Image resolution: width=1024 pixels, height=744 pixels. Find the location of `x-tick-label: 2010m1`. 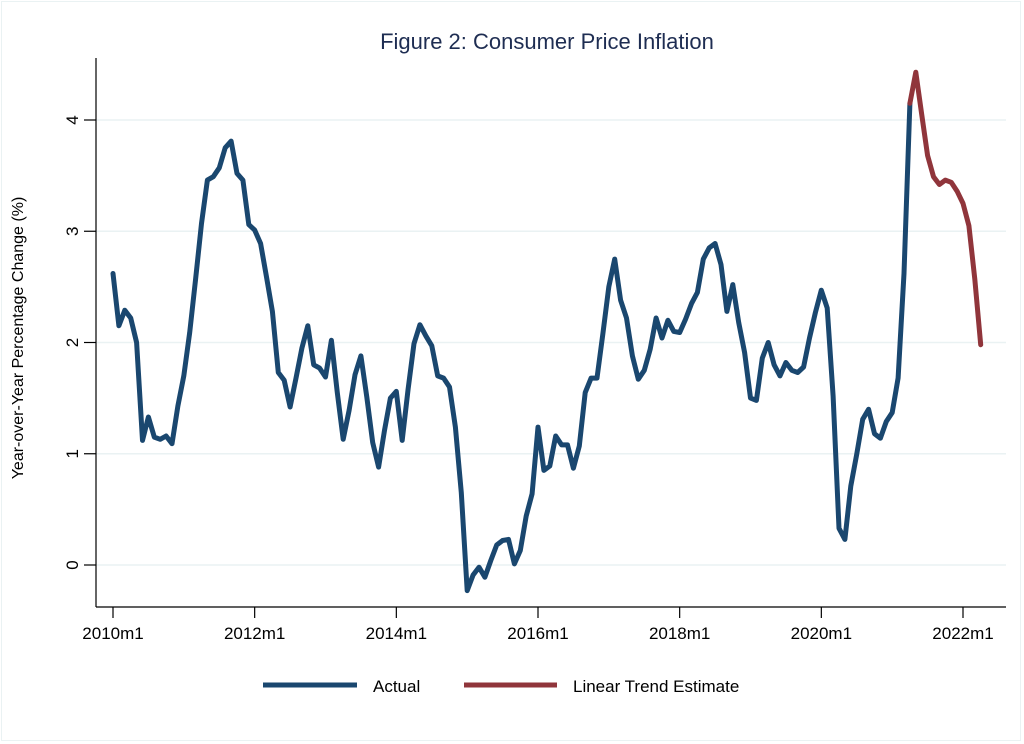

x-tick-label: 2010m1 is located at coordinates (112, 633).